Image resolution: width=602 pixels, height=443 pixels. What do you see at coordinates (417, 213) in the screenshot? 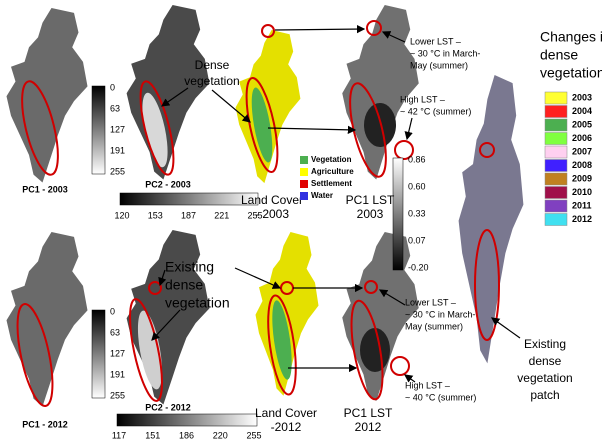
I see `colorbar-tick-label: 0.33` at bounding box center [417, 213].